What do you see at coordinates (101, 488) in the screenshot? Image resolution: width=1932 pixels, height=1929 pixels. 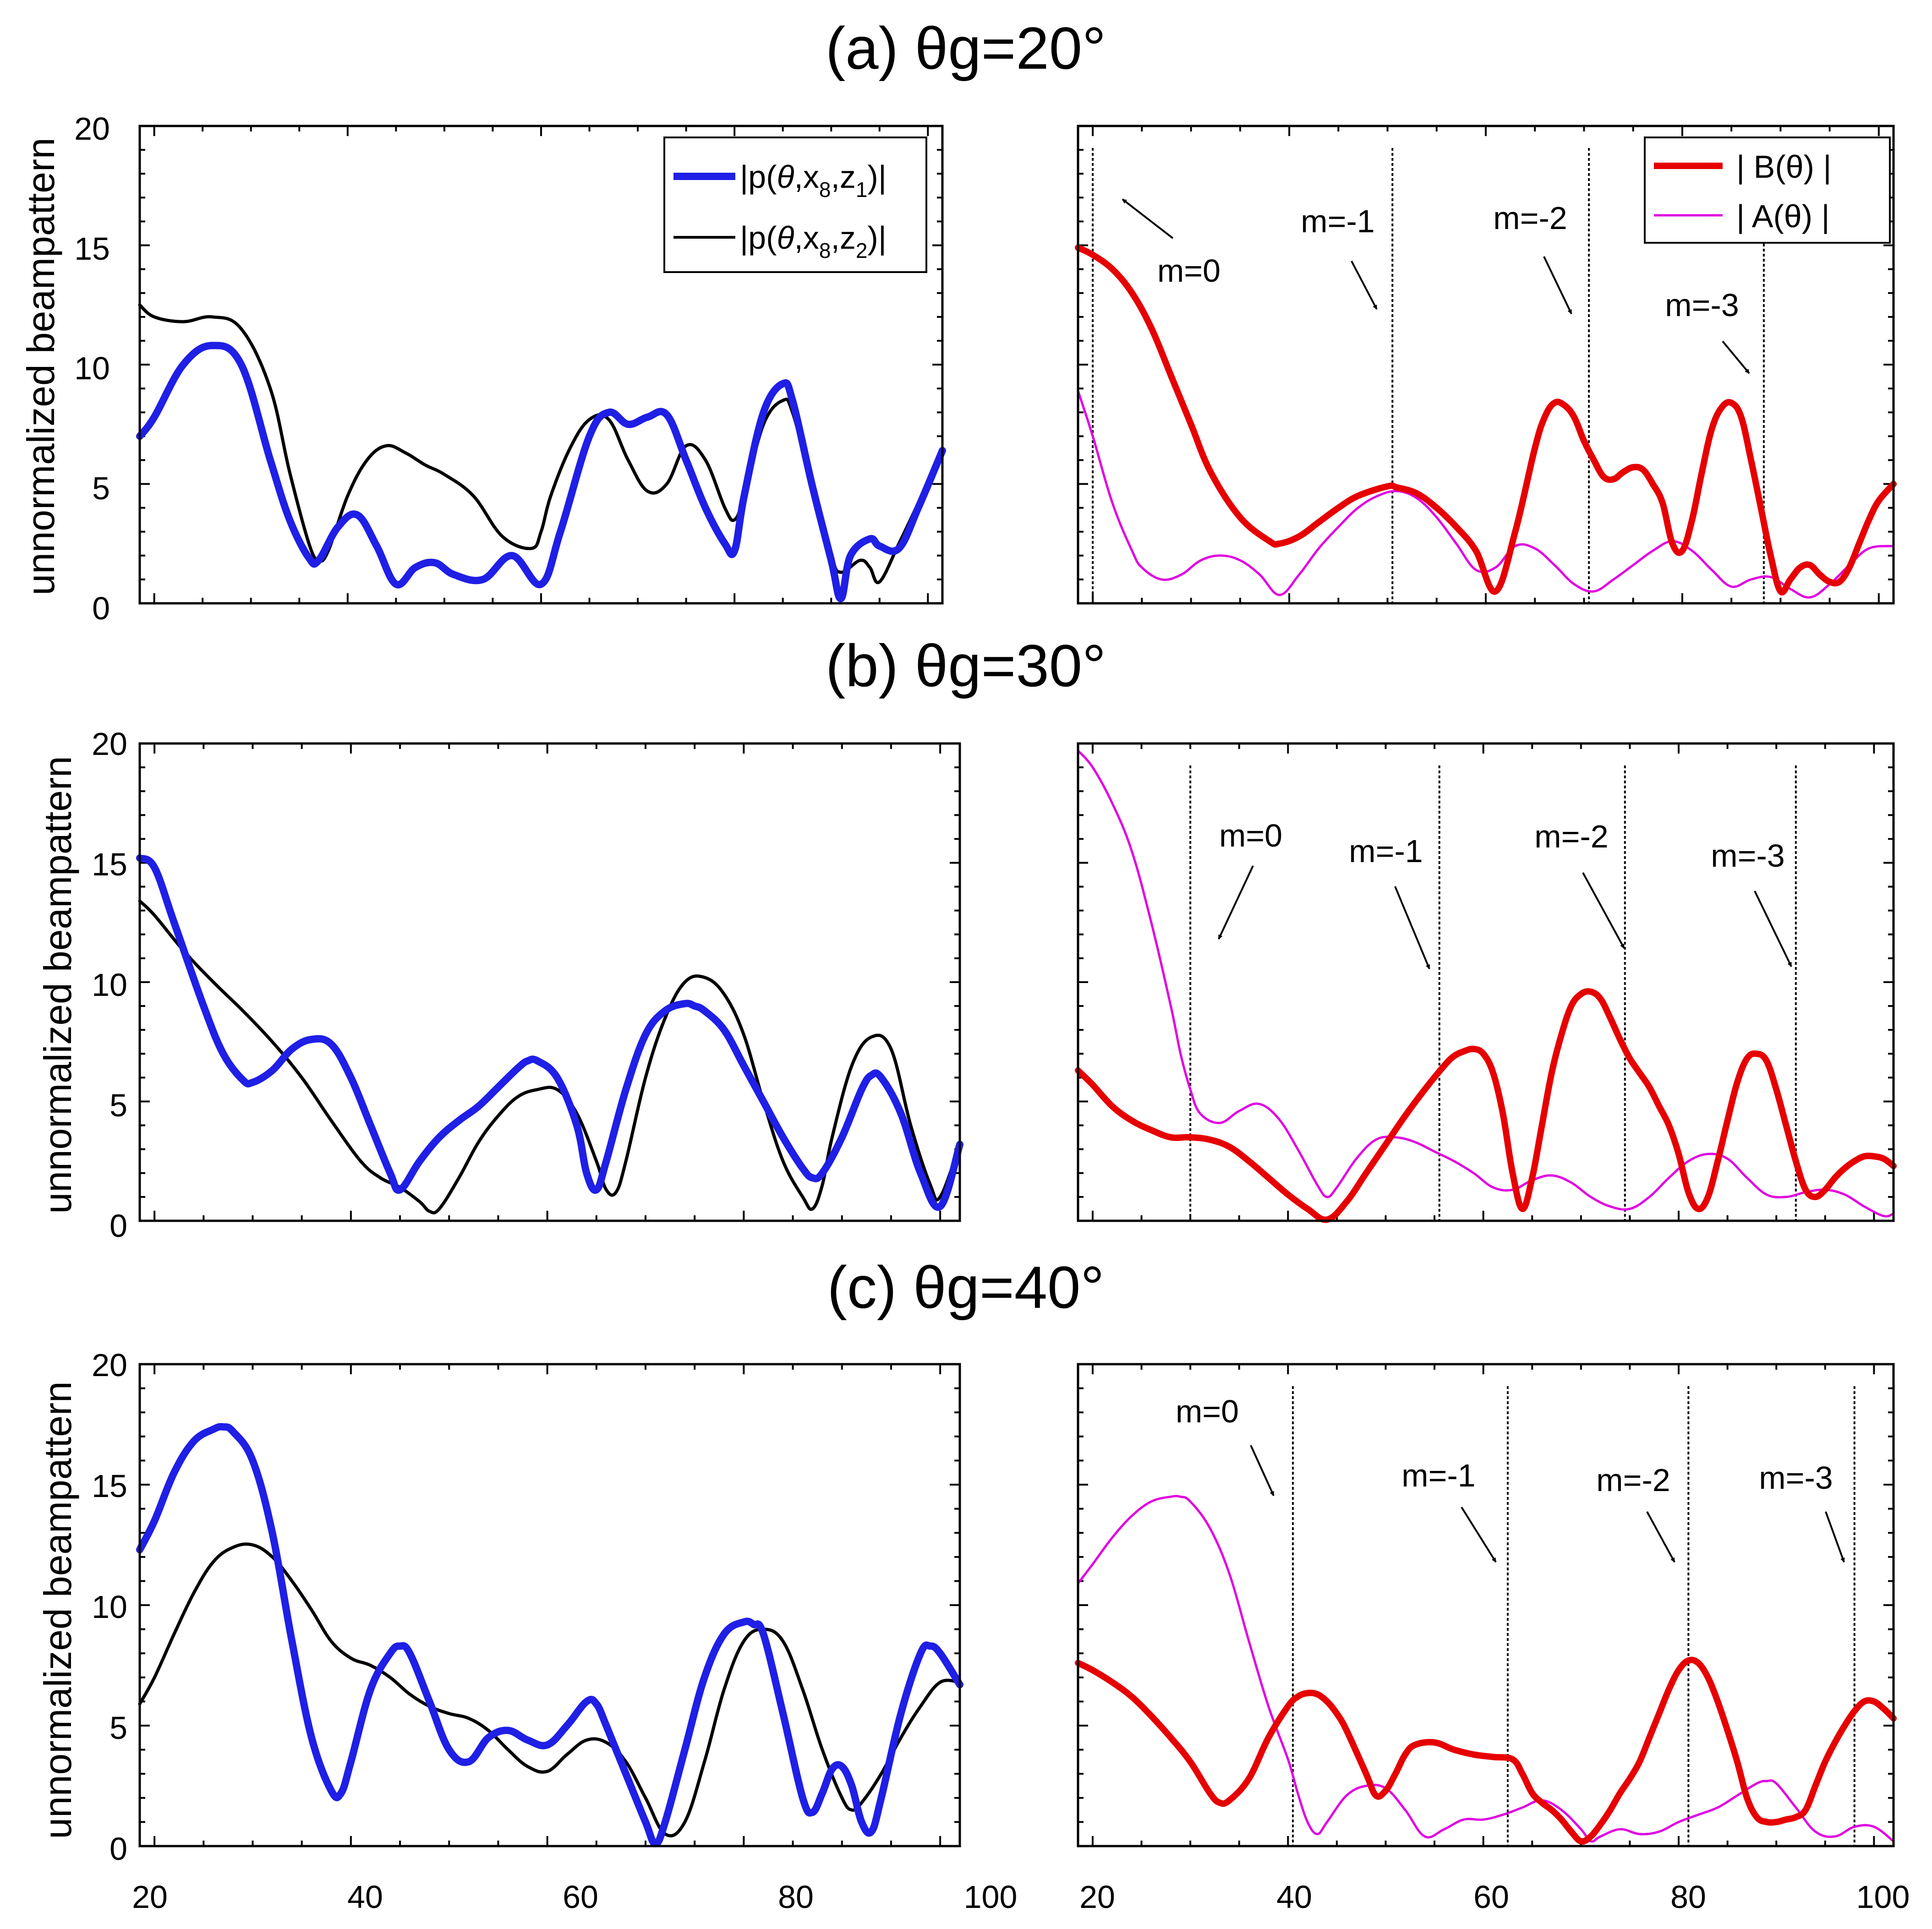 I see `panel-a-ytick-label-1: 5` at bounding box center [101, 488].